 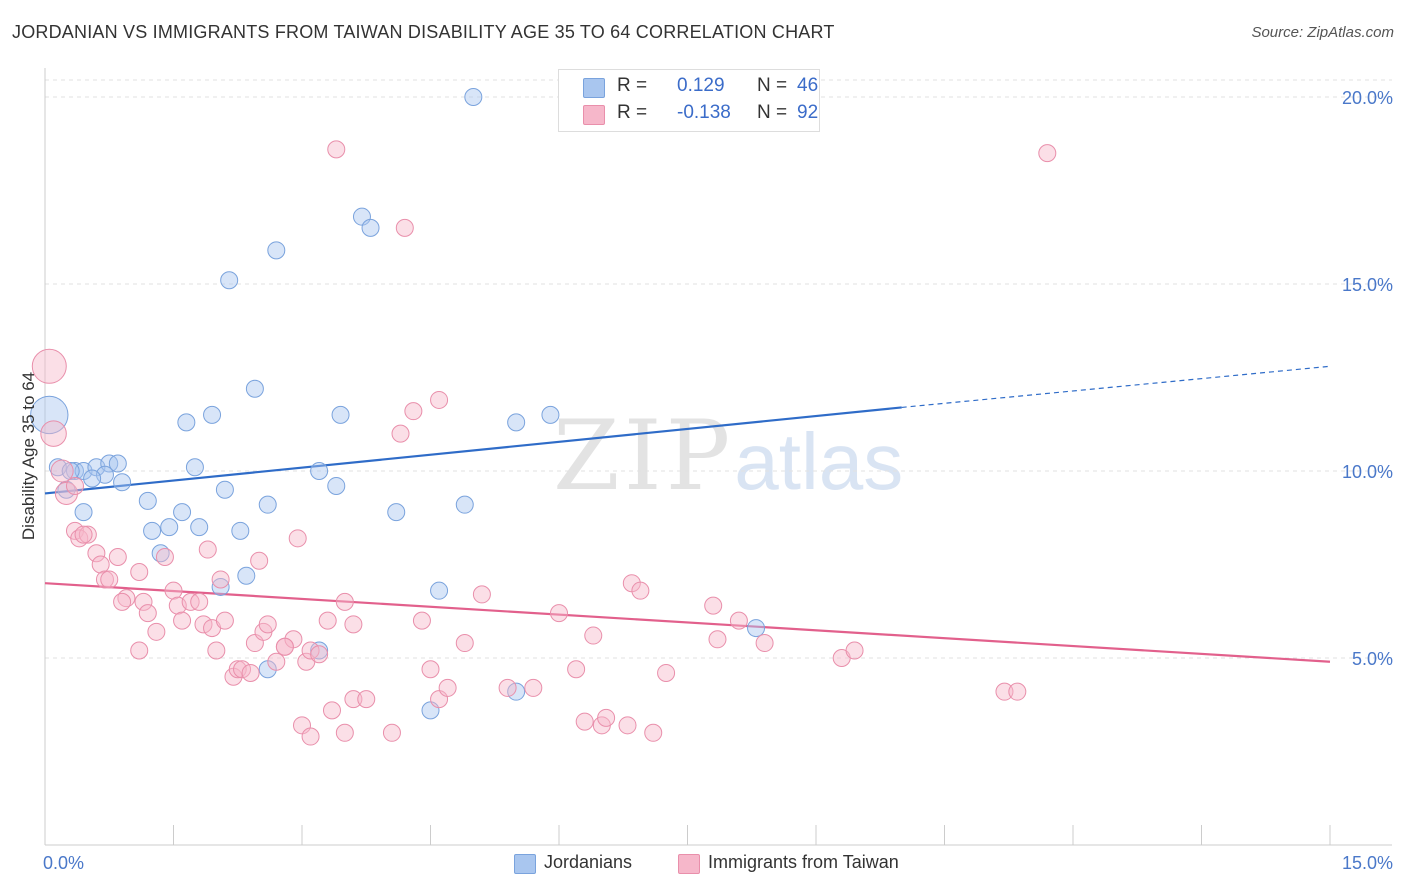 I want to click on r-value: -0.138, so click(x=704, y=112).